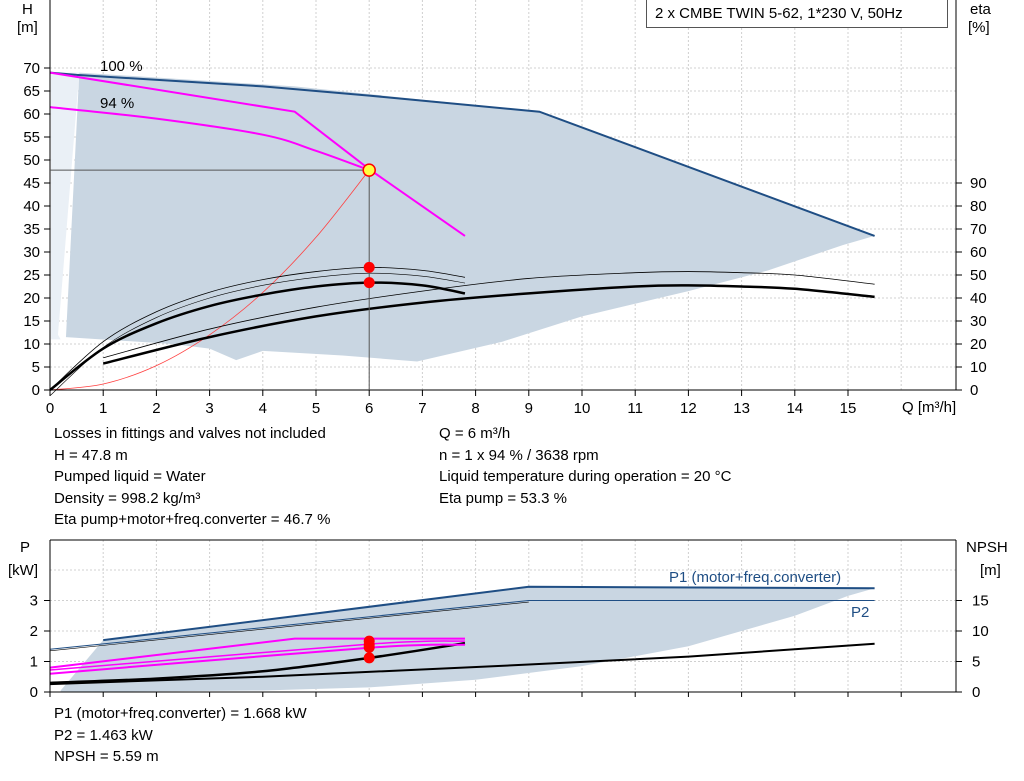 The width and height of the screenshot is (1024, 781). I want to click on y-left-tick-label: 20, so click(31, 298).